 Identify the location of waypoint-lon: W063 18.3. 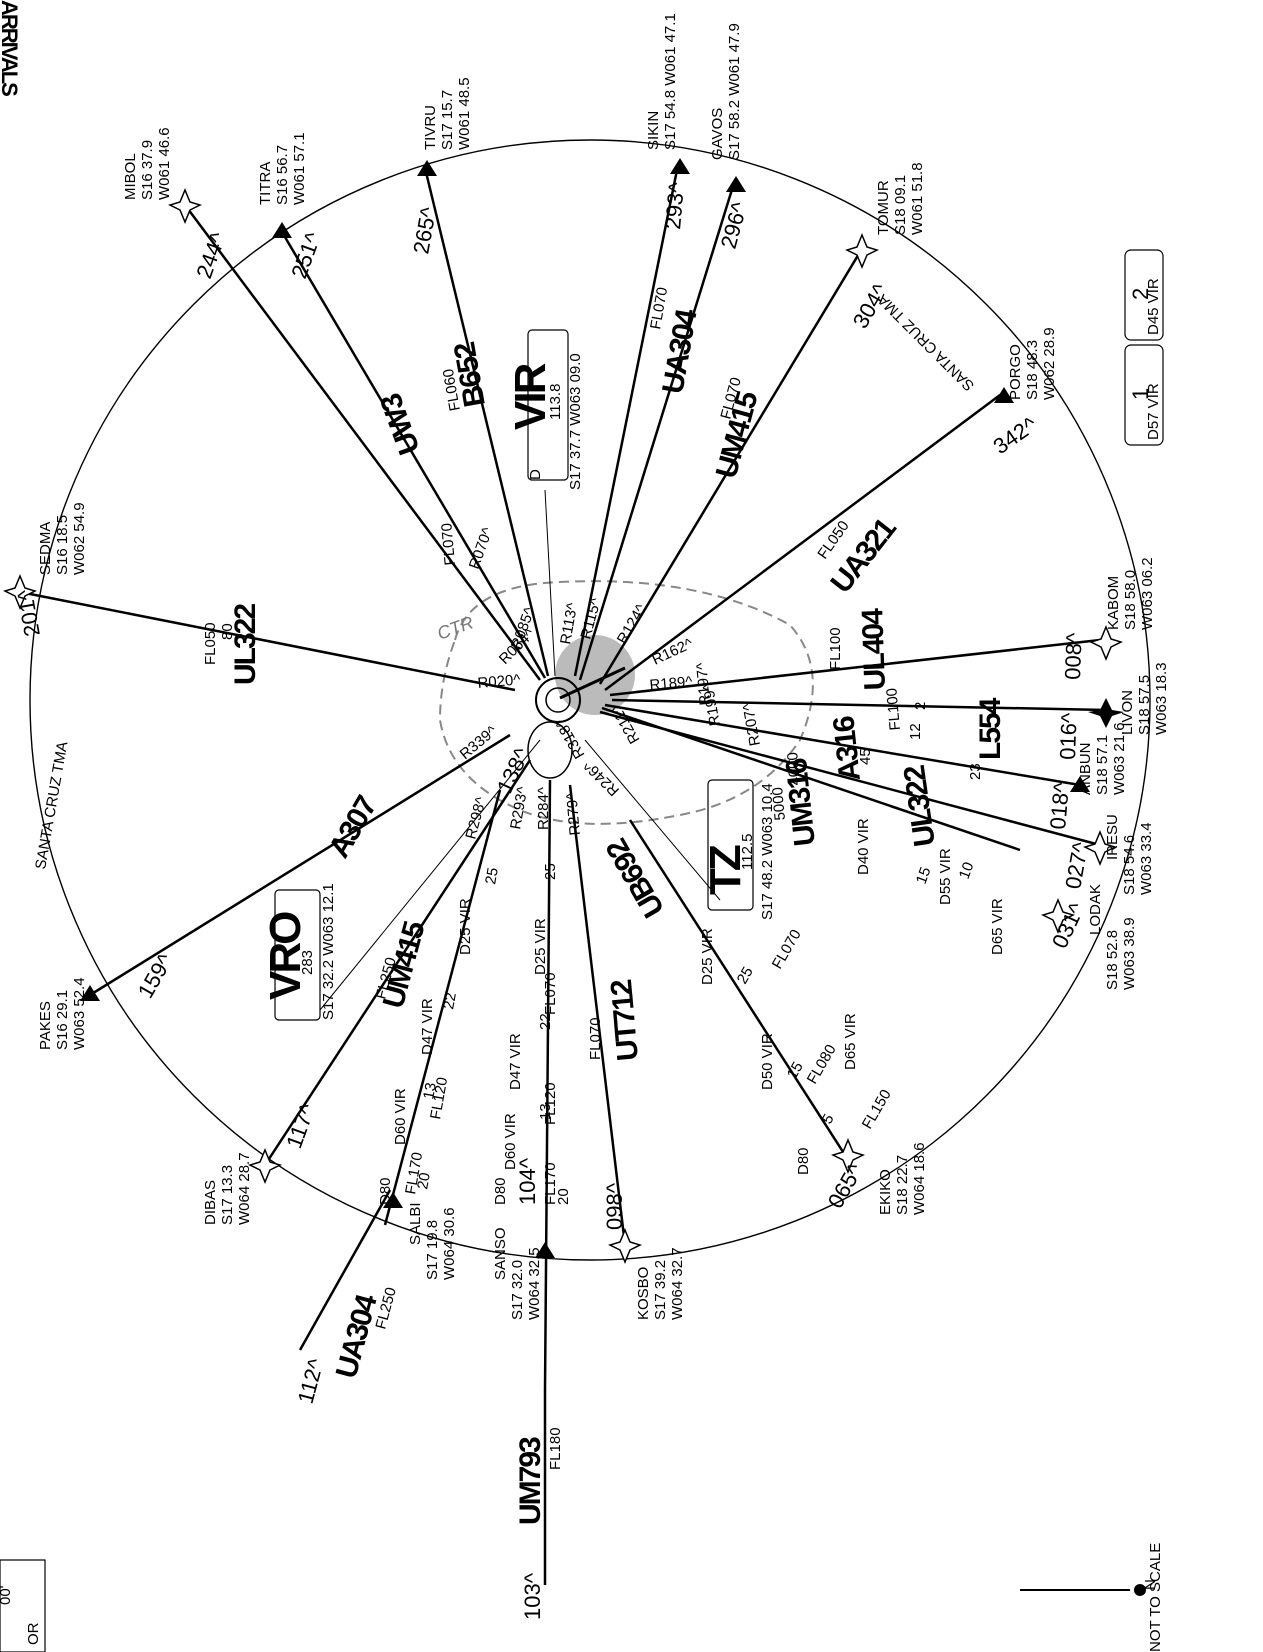
(1161, 698).